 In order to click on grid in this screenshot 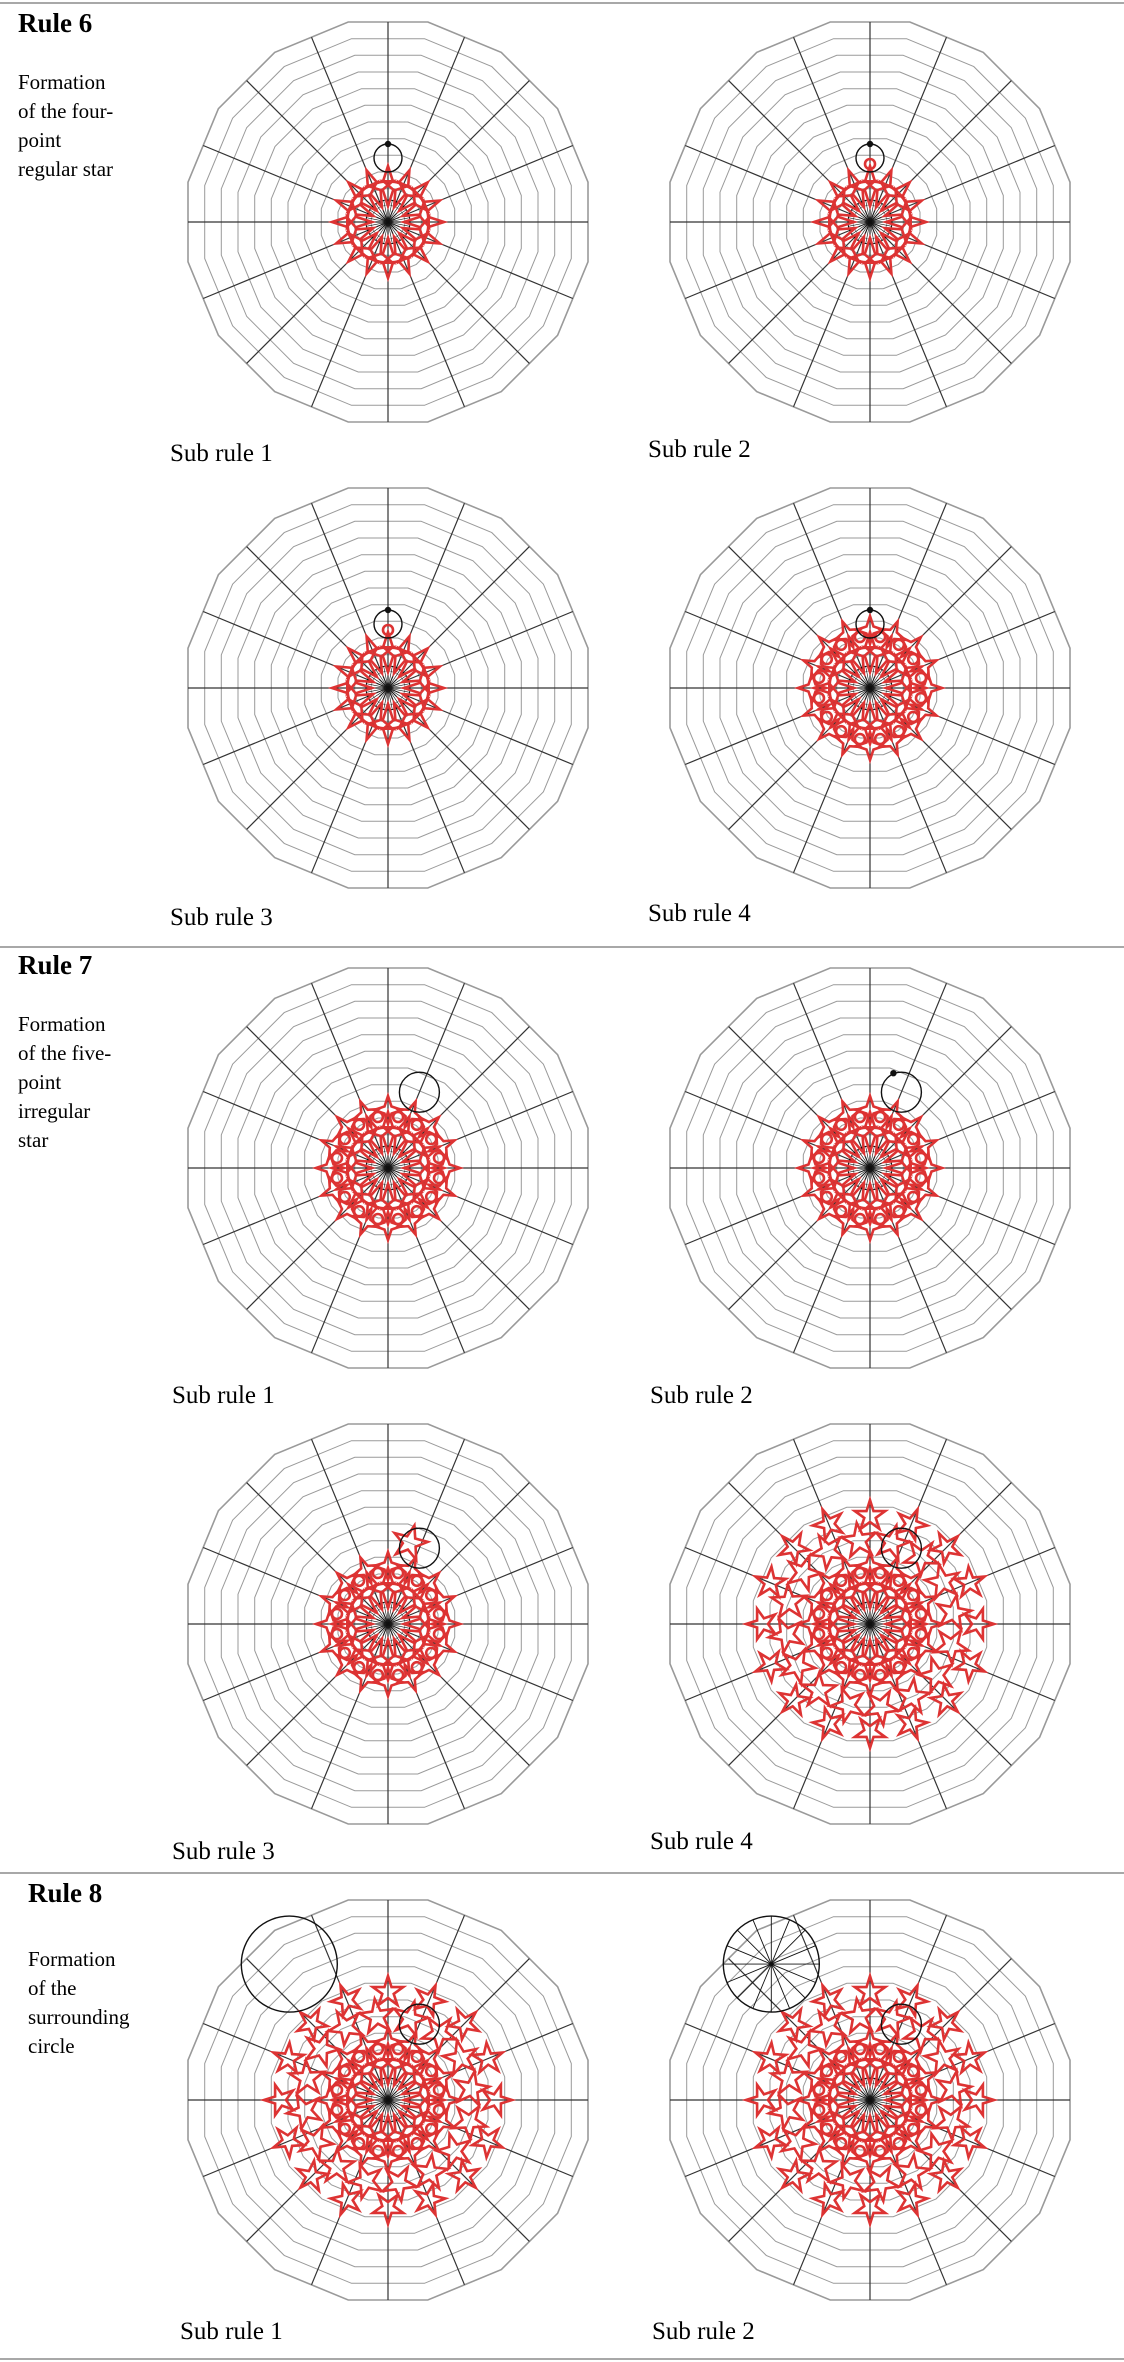, I will do `click(870, 1624)`.